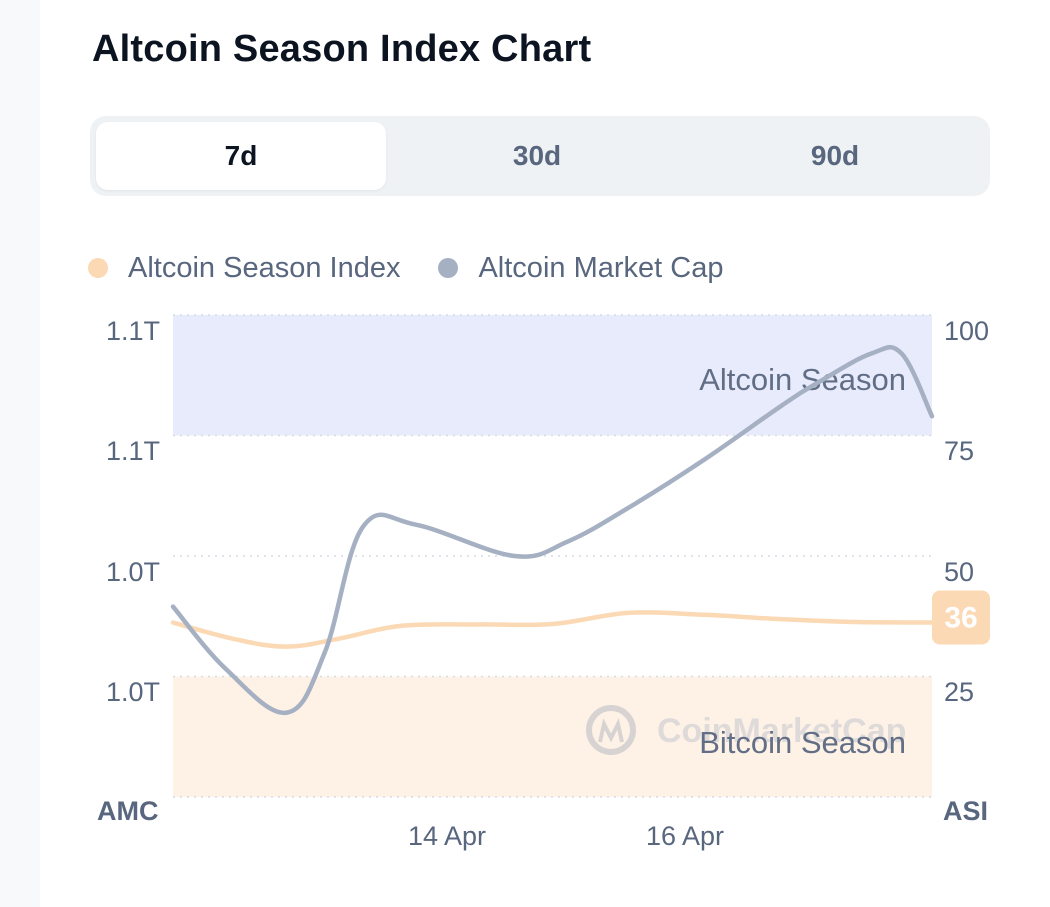  I want to click on legend-dot-asi, so click(98, 268).